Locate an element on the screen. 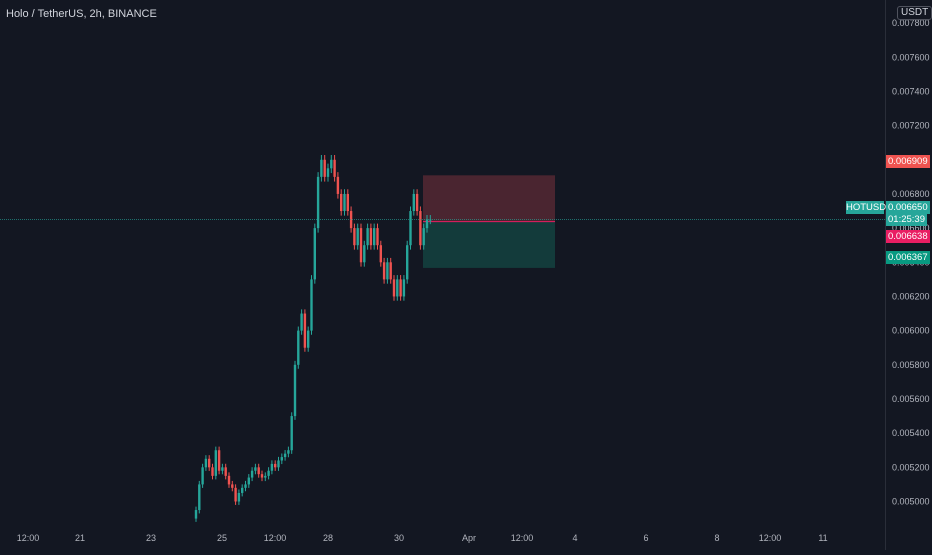 Image resolution: width=932 pixels, height=555 pixels. x-tick-label: 8 is located at coordinates (716, 538).